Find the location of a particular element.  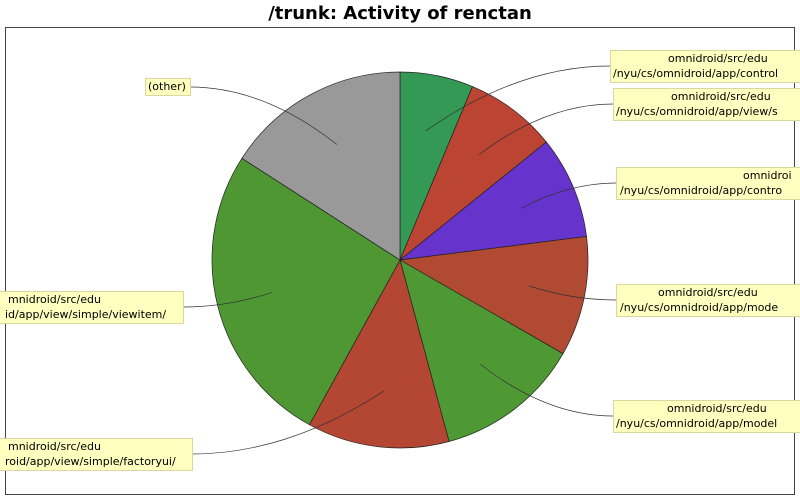

slice-label: id/app/view/simple/viewitem/ is located at coordinates (85, 314).